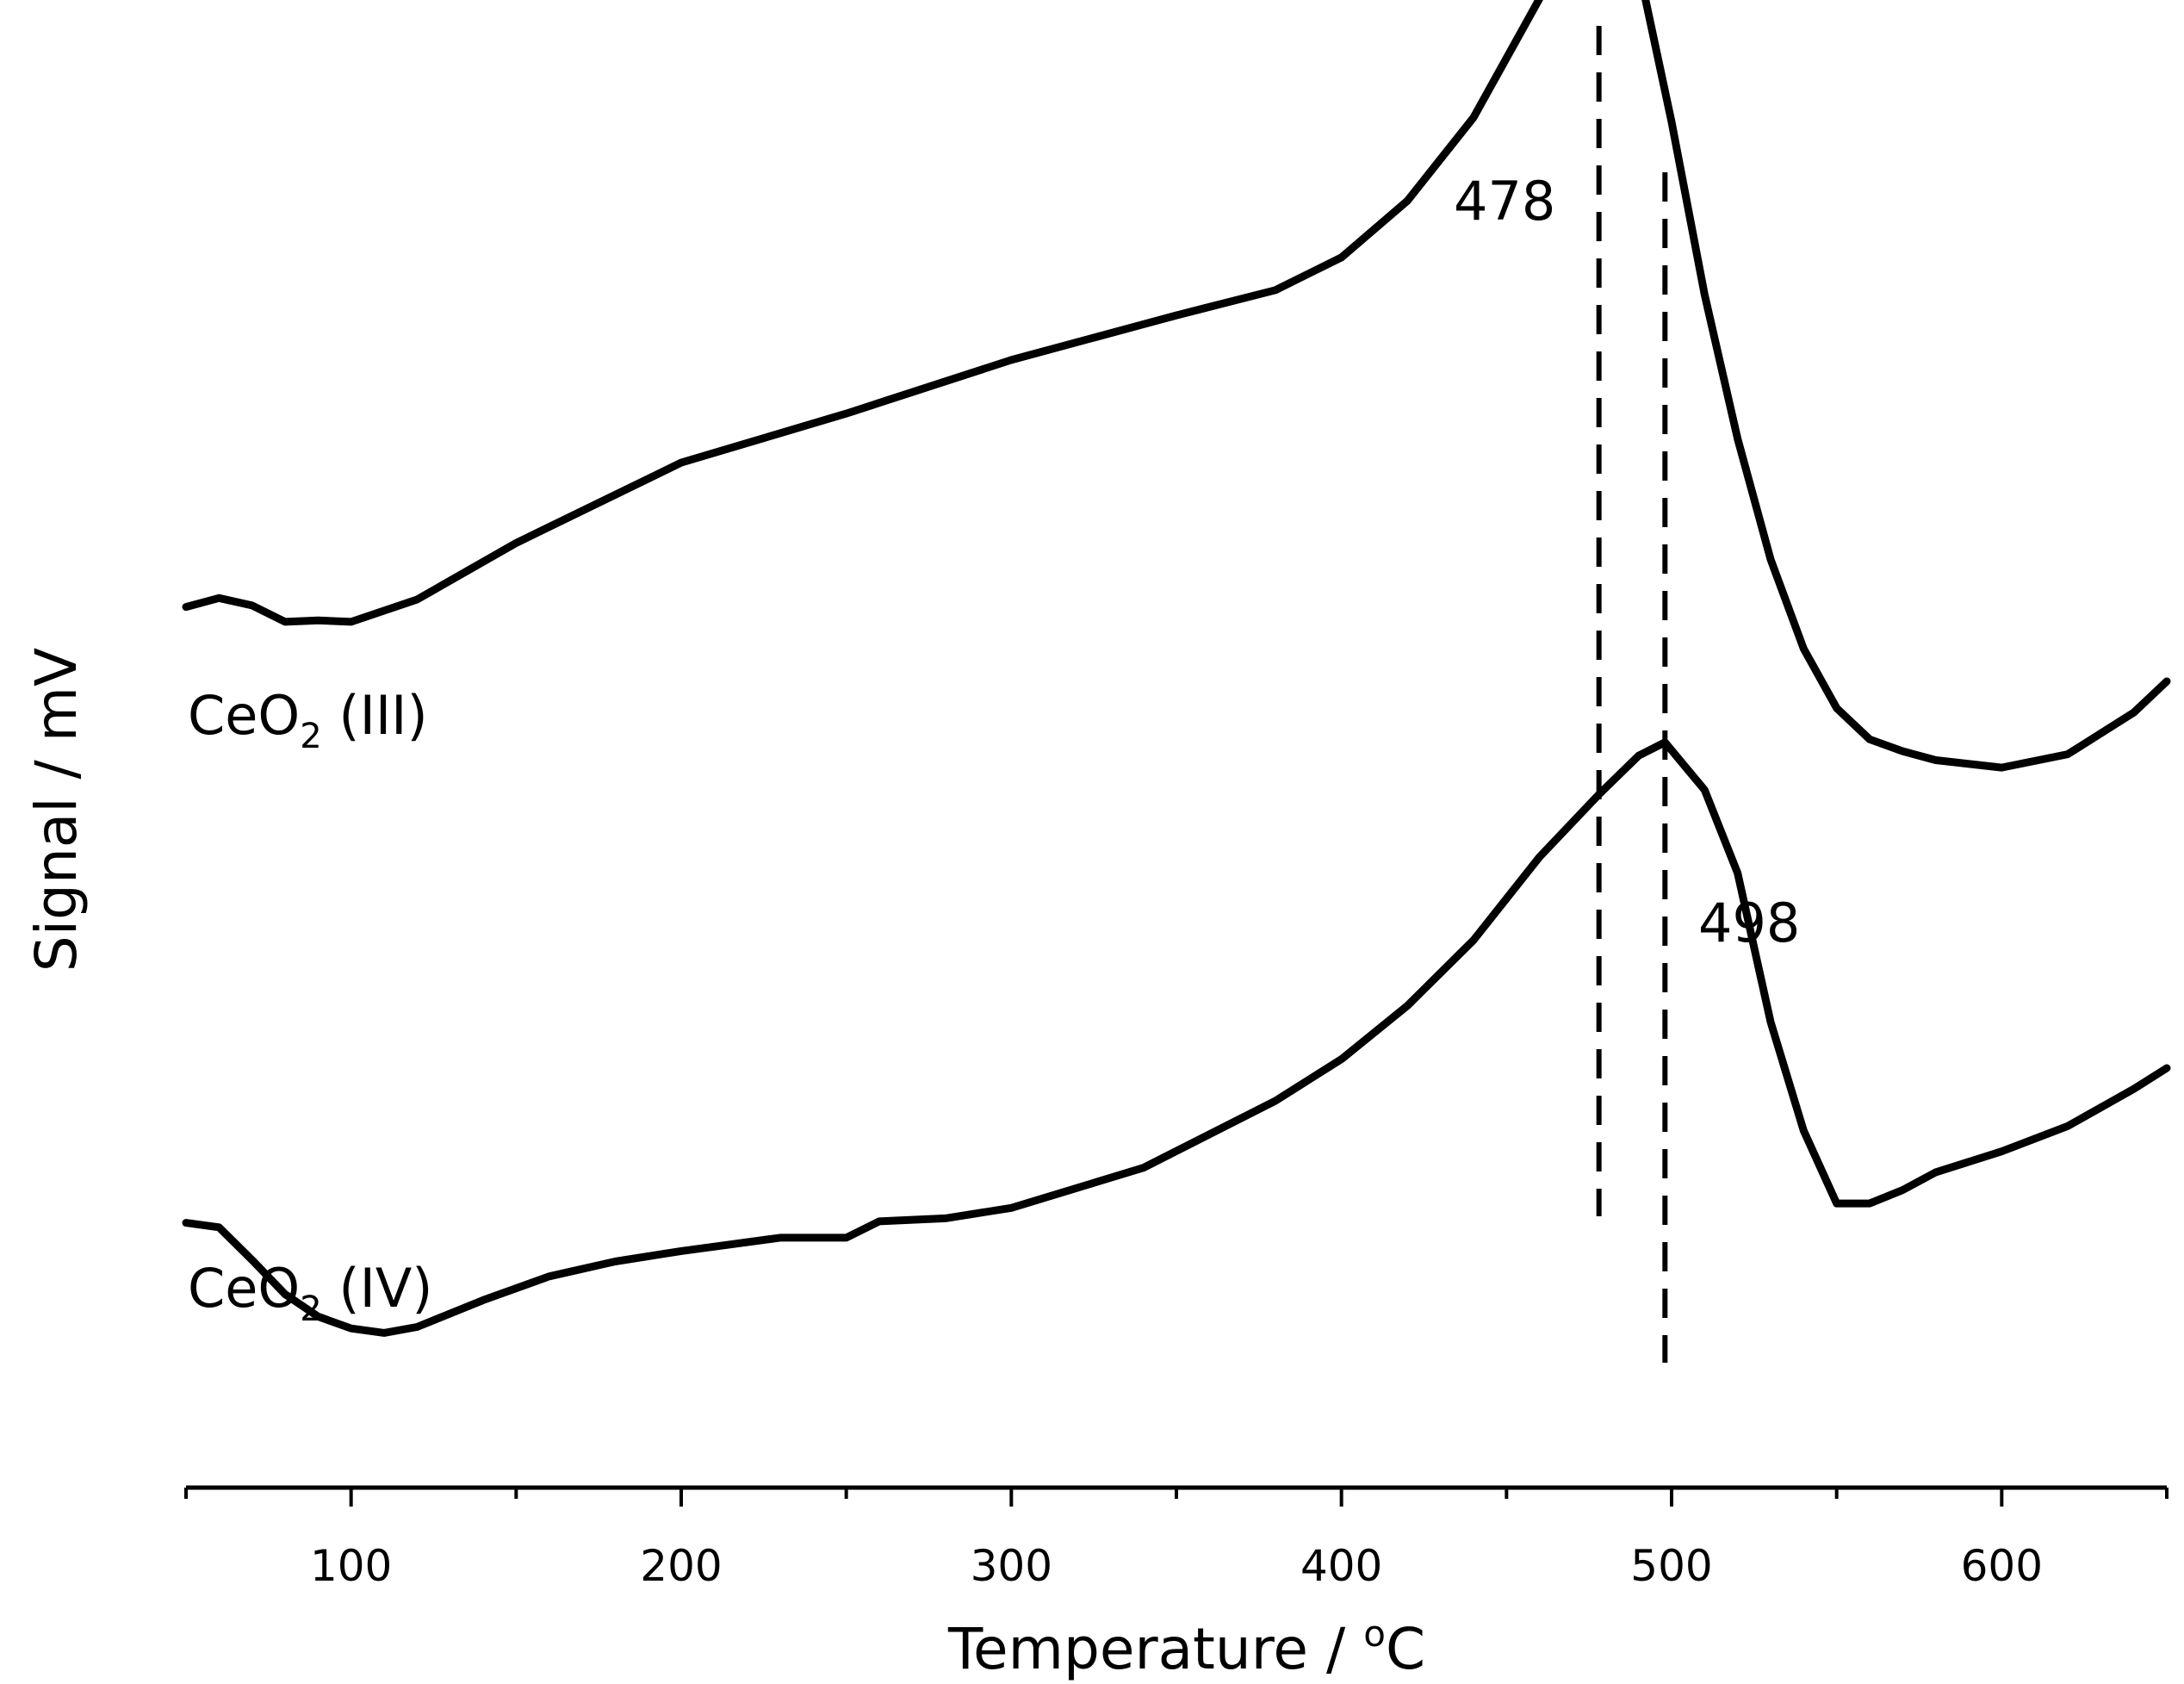 This screenshot has height=1684, width=2184. I want to click on x-axis-title-degree: o, so click(1375, 1634).